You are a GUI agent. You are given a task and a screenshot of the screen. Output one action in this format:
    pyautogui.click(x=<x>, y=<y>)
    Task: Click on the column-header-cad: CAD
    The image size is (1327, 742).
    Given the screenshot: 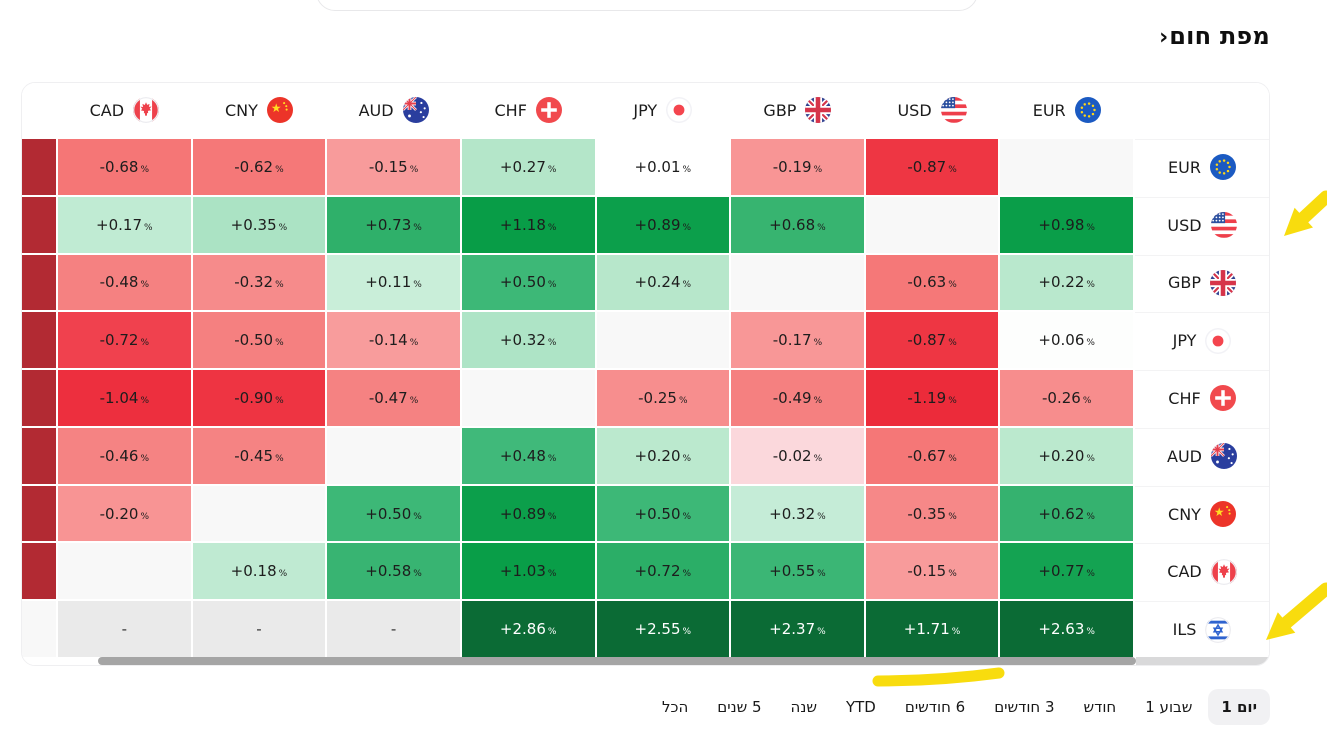 What is the action you would take?
    pyautogui.click(x=124, y=110)
    